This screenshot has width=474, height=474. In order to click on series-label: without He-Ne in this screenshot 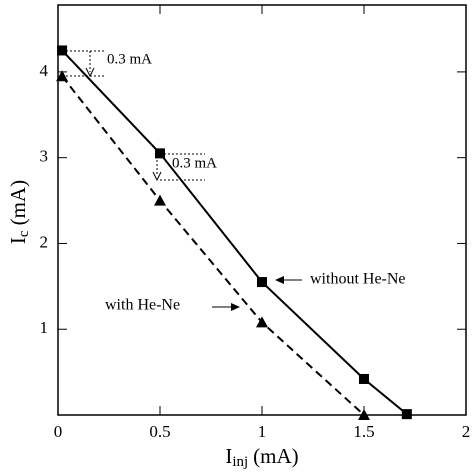, I will do `click(358, 279)`.